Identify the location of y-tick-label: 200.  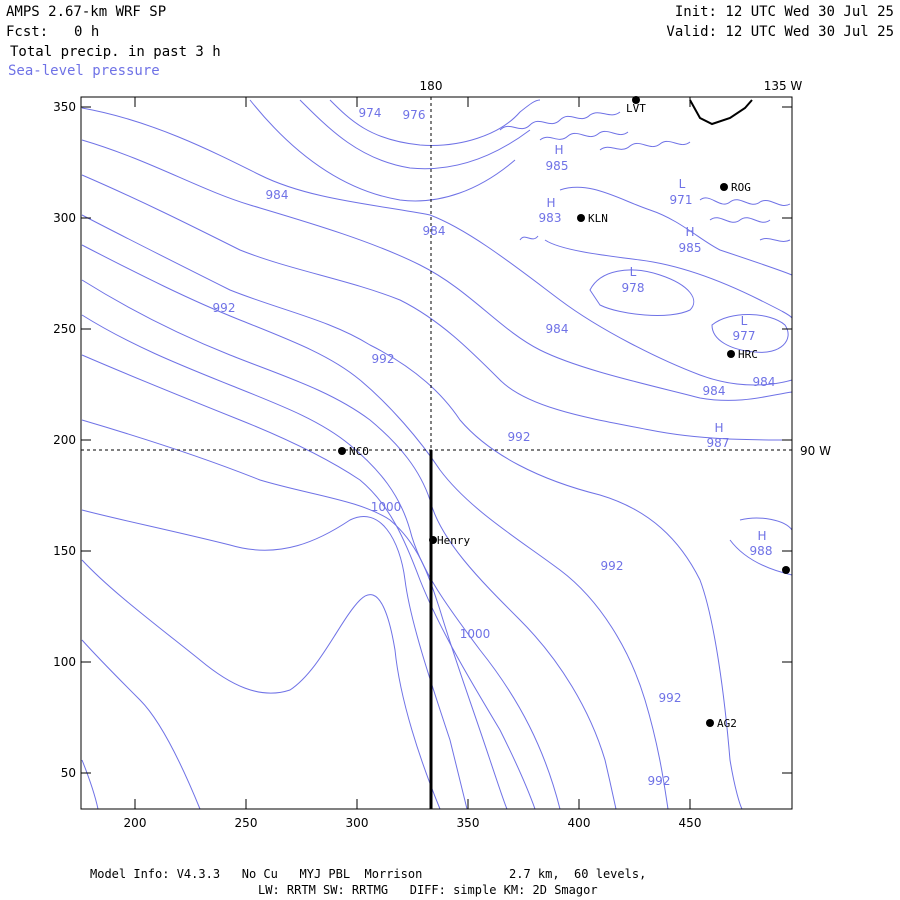
(64, 440).